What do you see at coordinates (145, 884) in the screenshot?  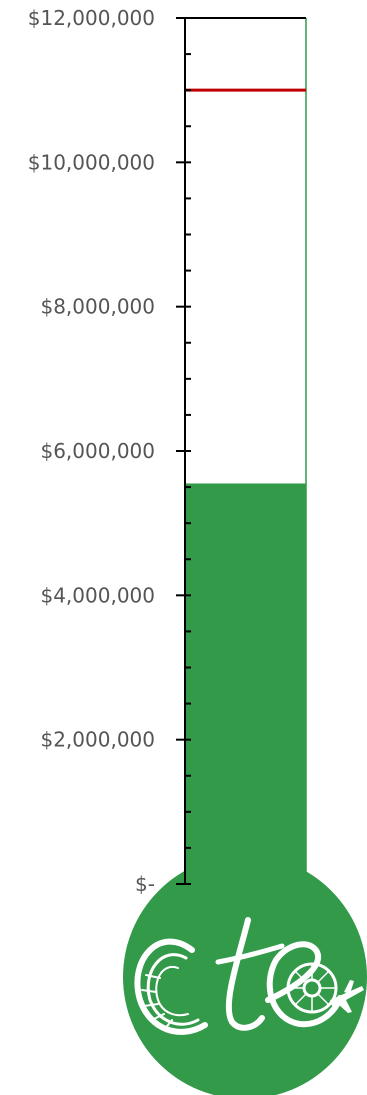 I see `y-tick-label: $-` at bounding box center [145, 884].